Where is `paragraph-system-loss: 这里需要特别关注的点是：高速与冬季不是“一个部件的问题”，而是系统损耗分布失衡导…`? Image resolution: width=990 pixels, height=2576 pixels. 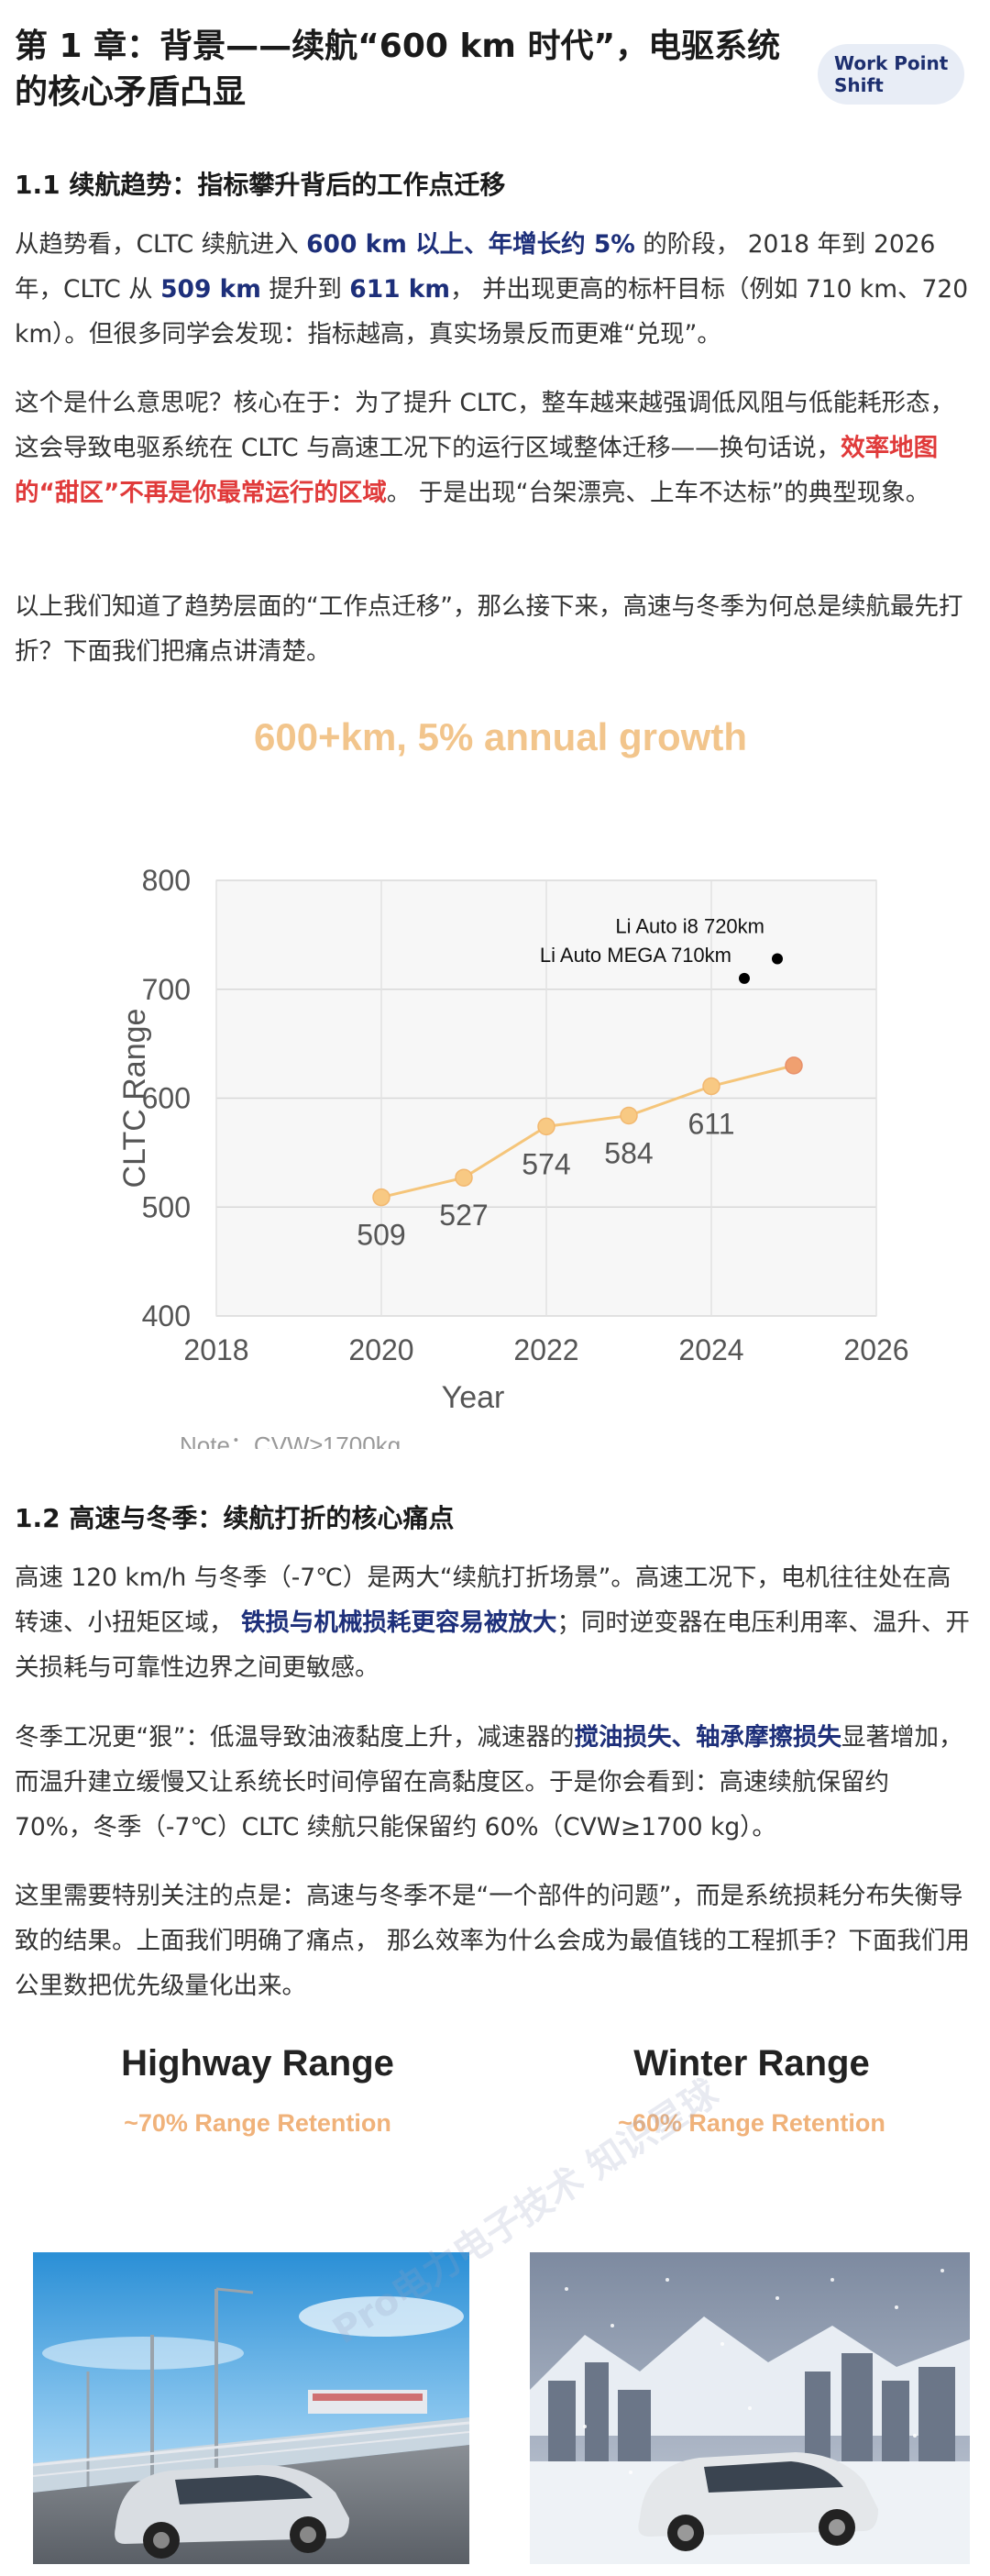 paragraph-system-loss: 这里需要特别关注的点是：高速与冬季不是“一个部件的问题”，而是系统损耗分布失衡导… is located at coordinates (492, 1941).